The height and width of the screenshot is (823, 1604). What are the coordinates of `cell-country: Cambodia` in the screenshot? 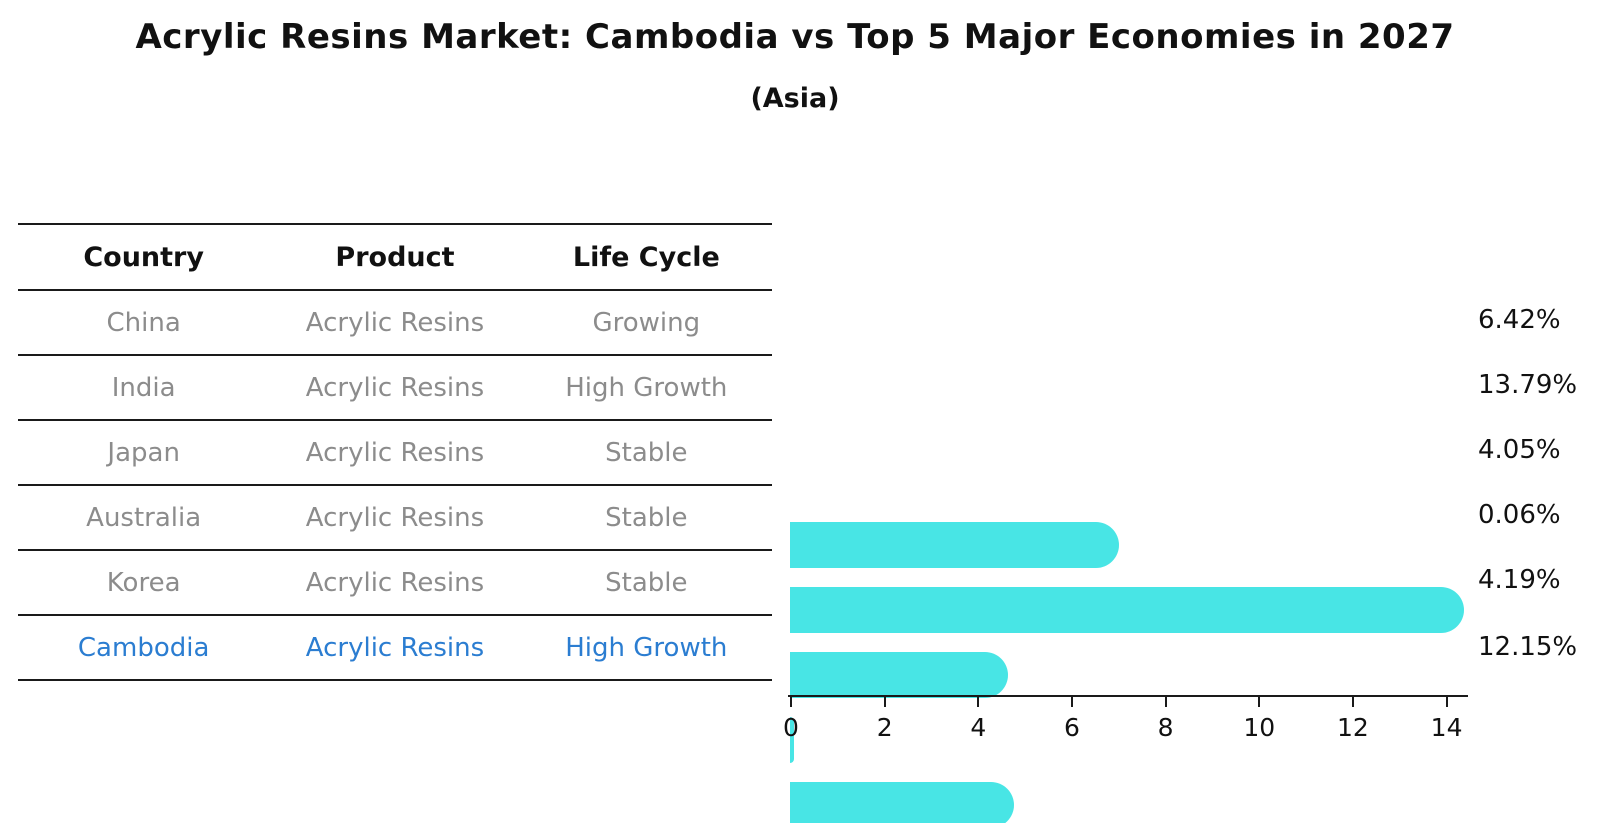 It's located at (143, 647).